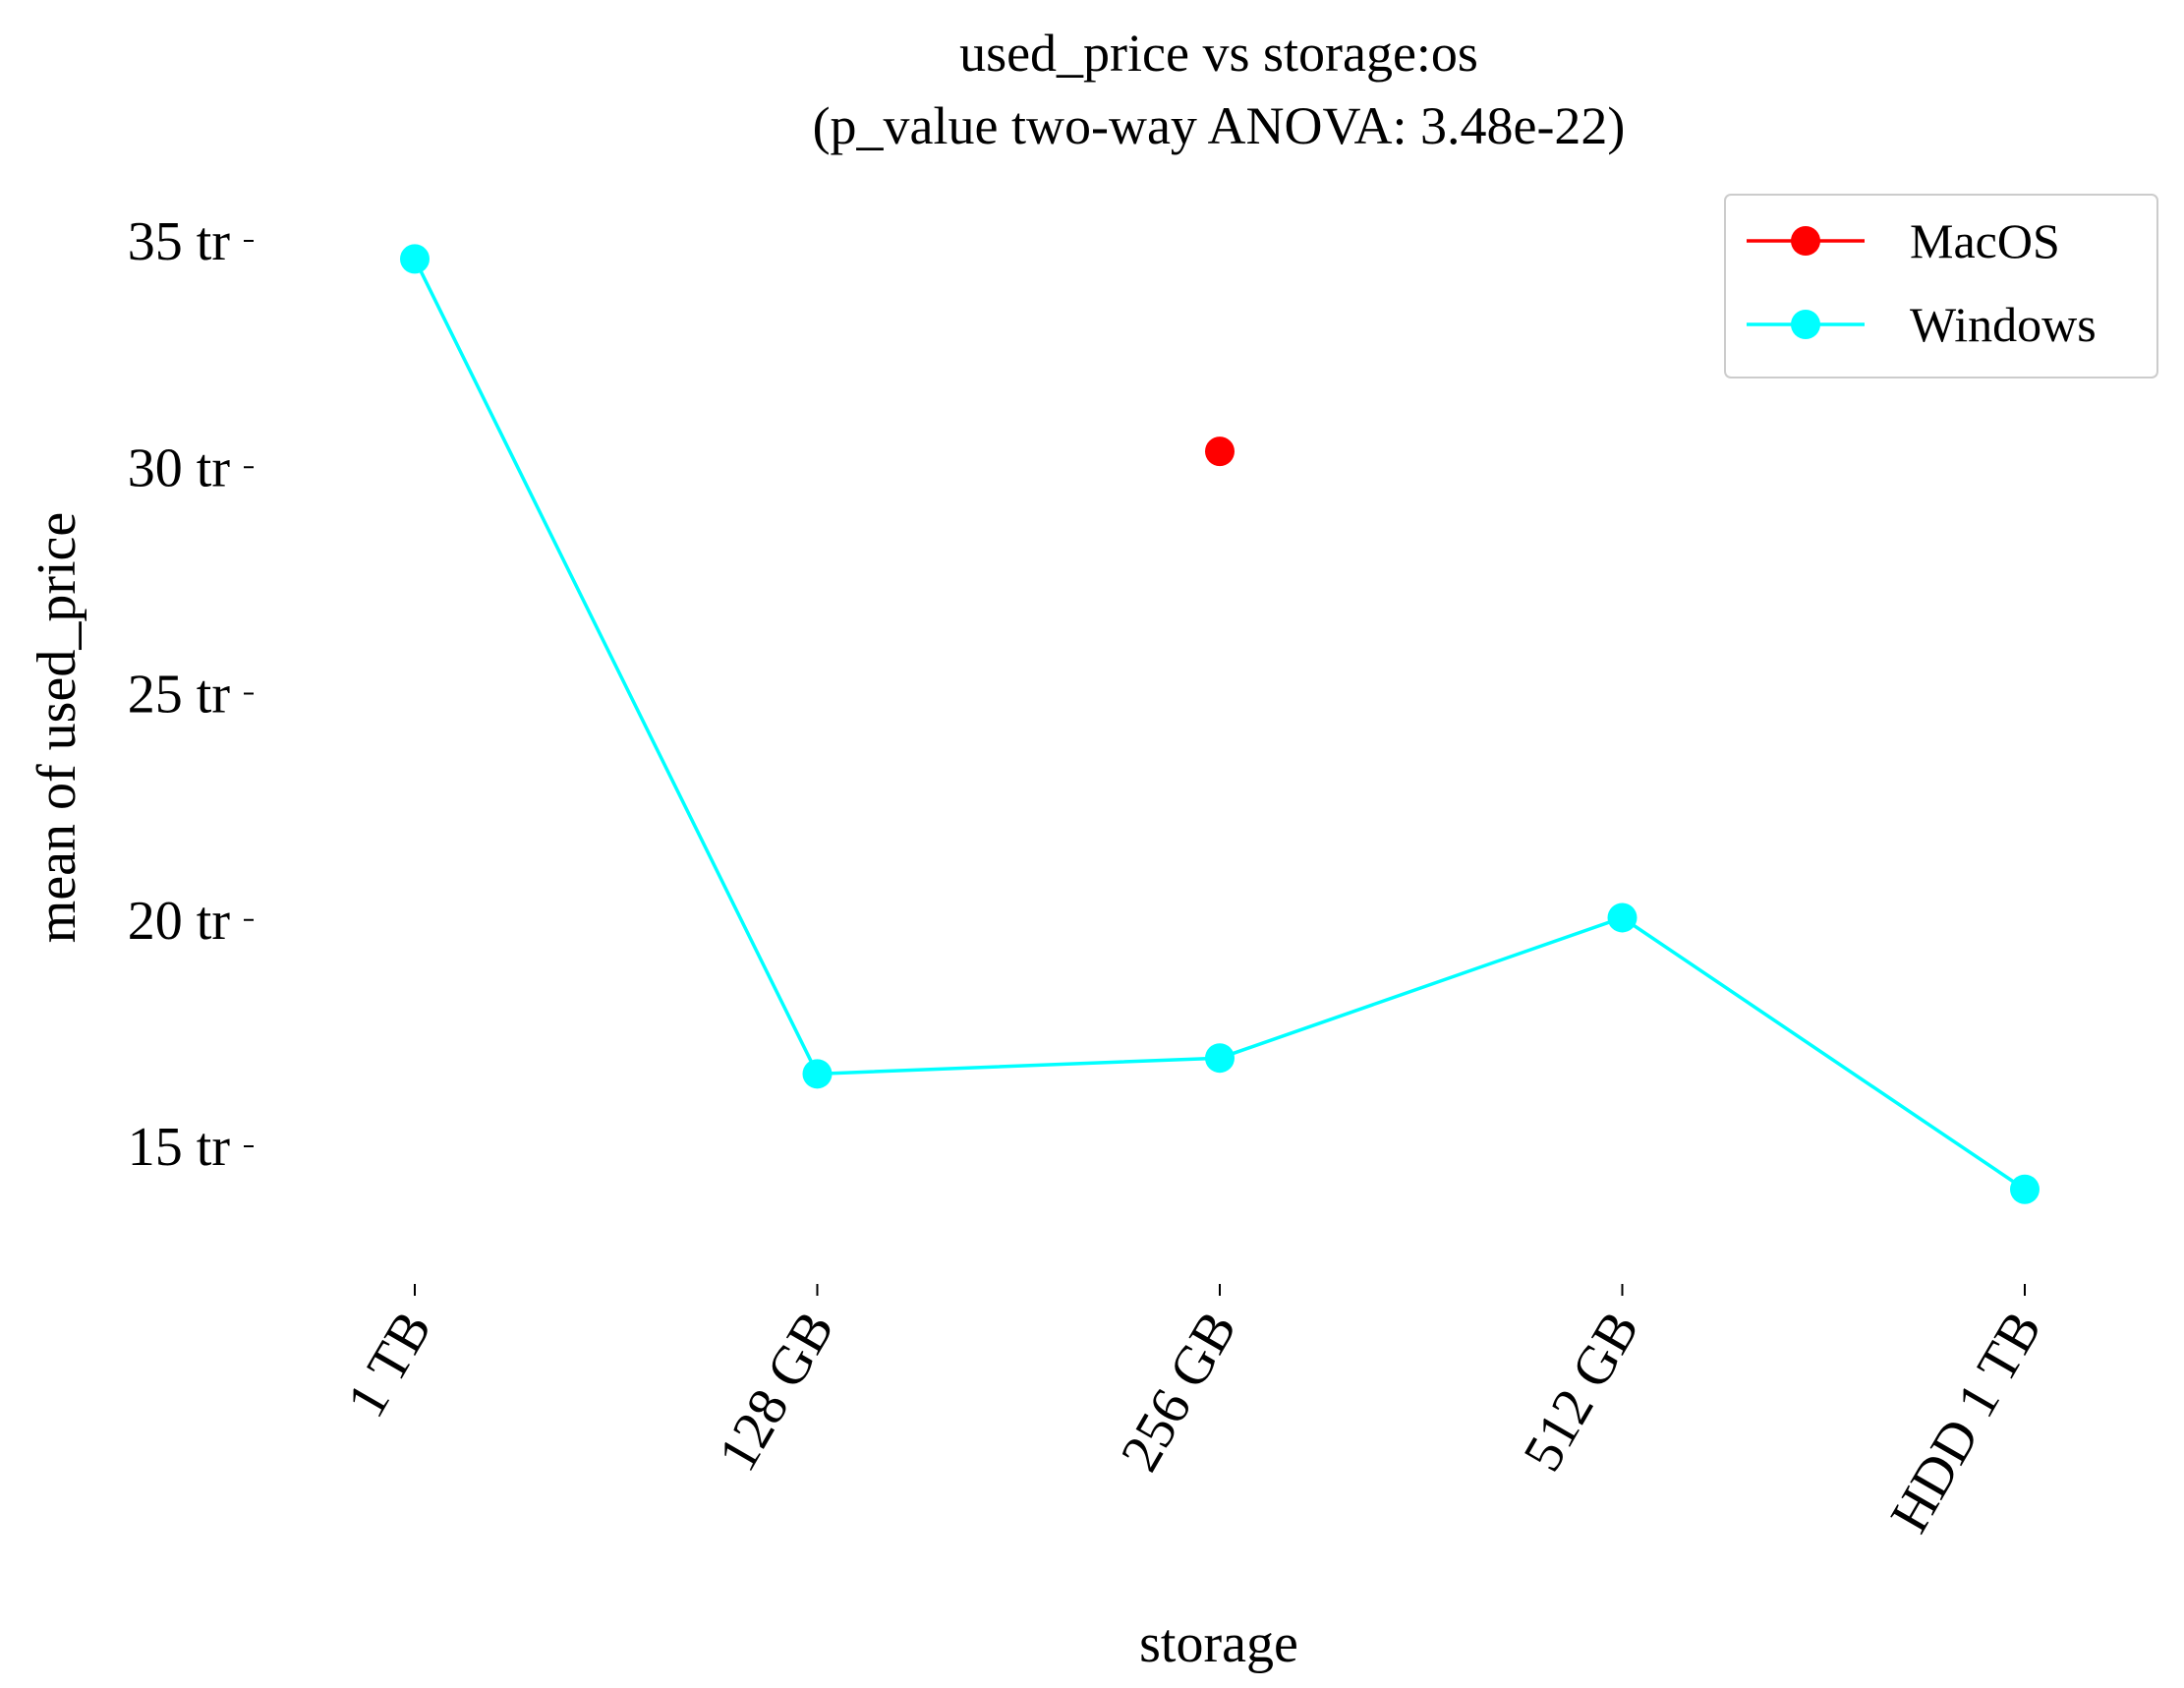  What do you see at coordinates (1985, 240) in the screenshot?
I see `legend-label-macos: MacOS` at bounding box center [1985, 240].